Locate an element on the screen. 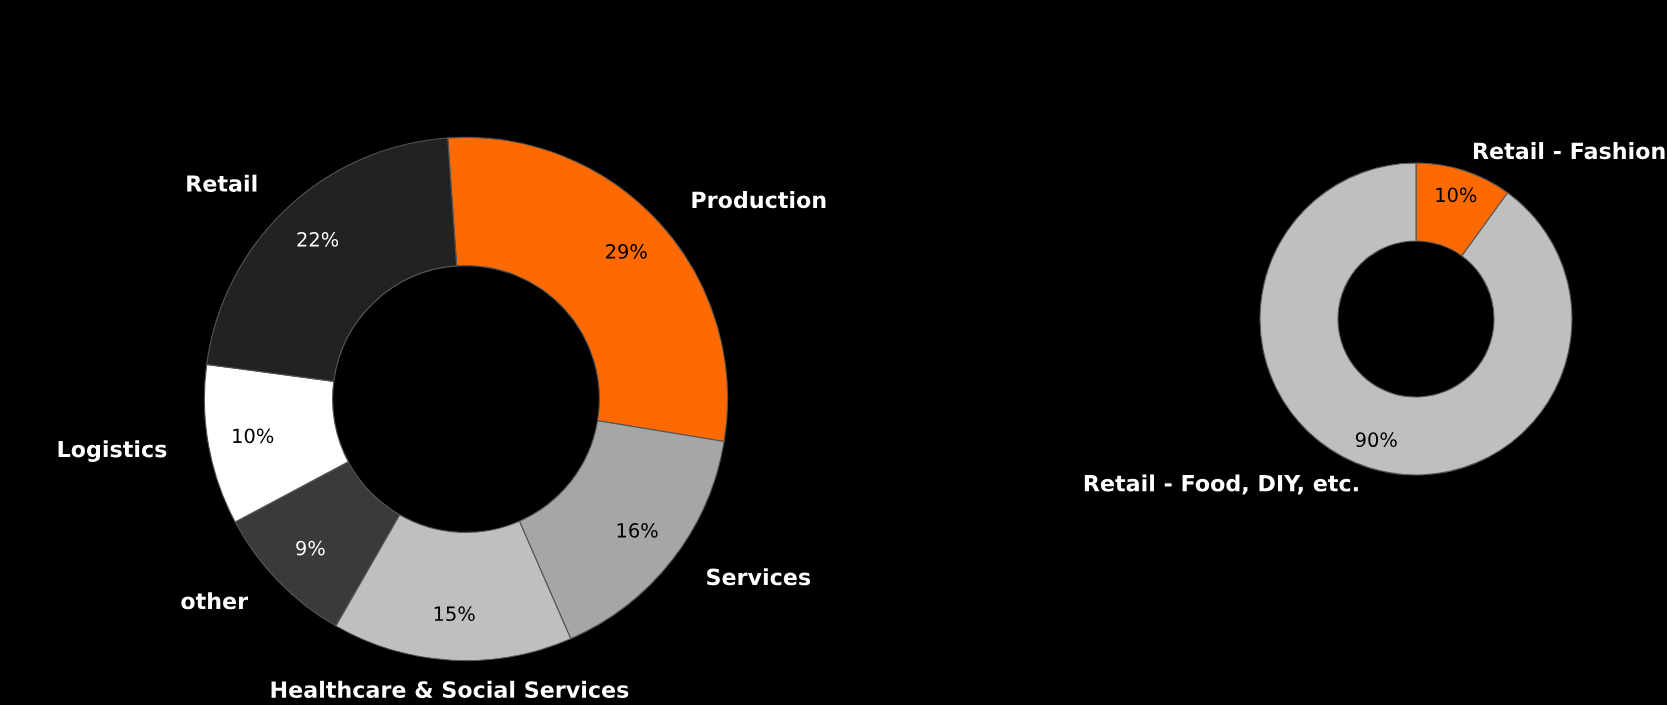 Image resolution: width=1667 pixels, height=705 pixels. slice-label: Retail is located at coordinates (222, 183).